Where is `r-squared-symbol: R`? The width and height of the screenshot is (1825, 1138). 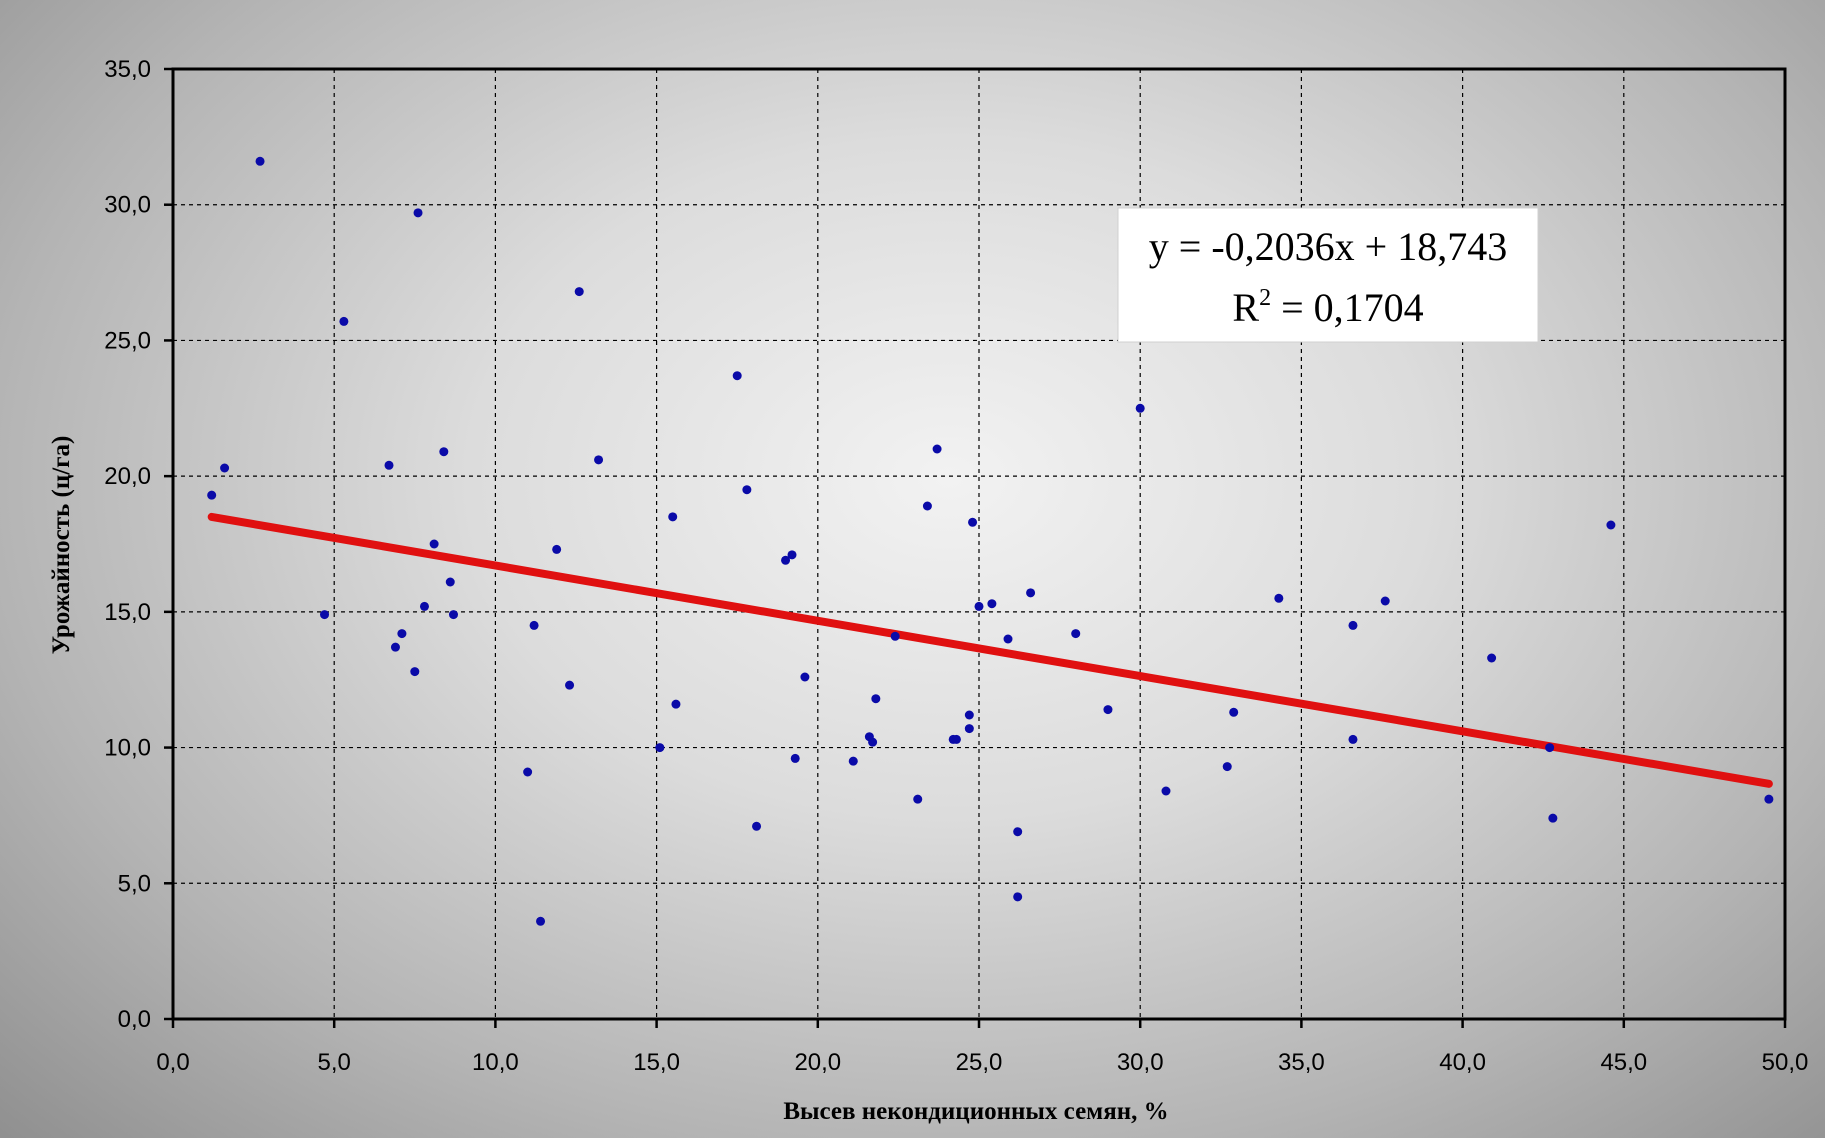
r-squared-symbol: R is located at coordinates (1245, 307).